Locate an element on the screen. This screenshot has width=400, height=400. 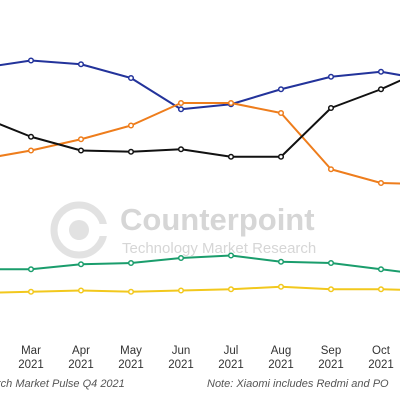
counterpoint-logo-icon is located at coordinates (80, 230).